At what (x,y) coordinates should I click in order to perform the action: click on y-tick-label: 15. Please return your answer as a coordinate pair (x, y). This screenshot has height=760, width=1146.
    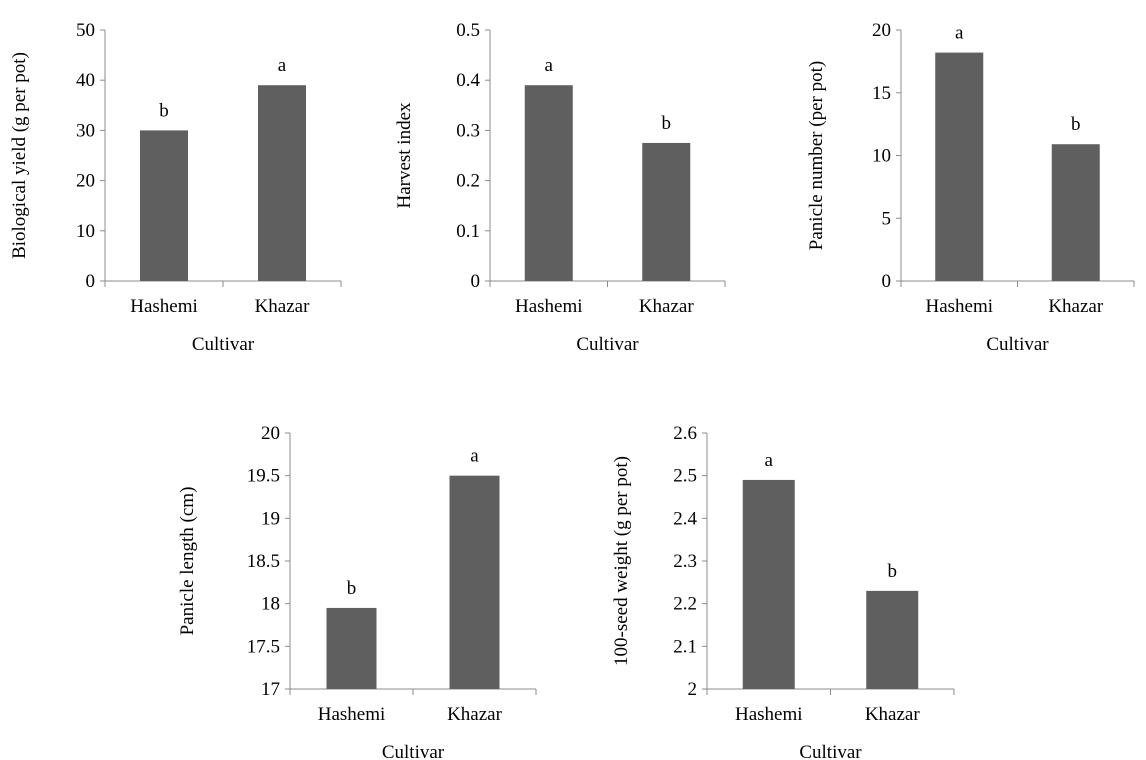
    Looking at the image, I should click on (881, 93).